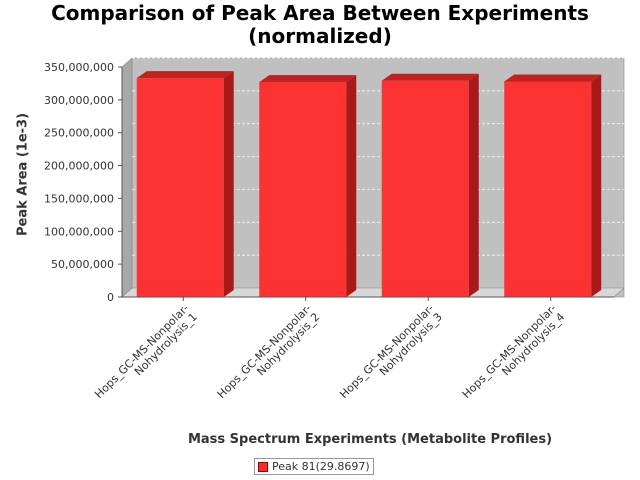 This screenshot has height=480, width=640. What do you see at coordinates (23, 174) in the screenshot?
I see `y-axis-label: Peak Area (1e-3)` at bounding box center [23, 174].